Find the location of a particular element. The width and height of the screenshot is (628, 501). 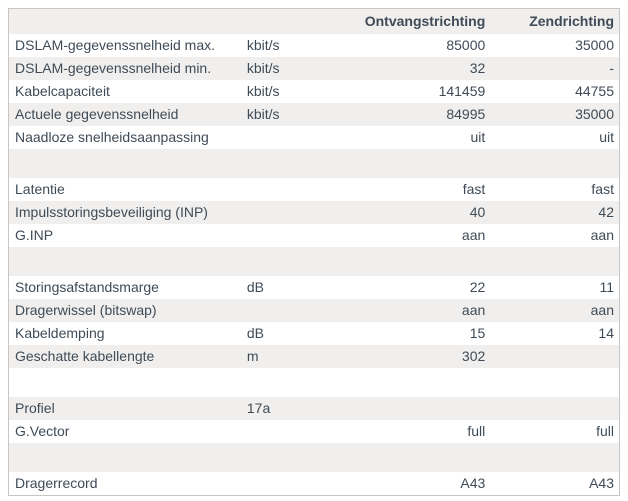

row-receive-value: full is located at coordinates (476, 431).